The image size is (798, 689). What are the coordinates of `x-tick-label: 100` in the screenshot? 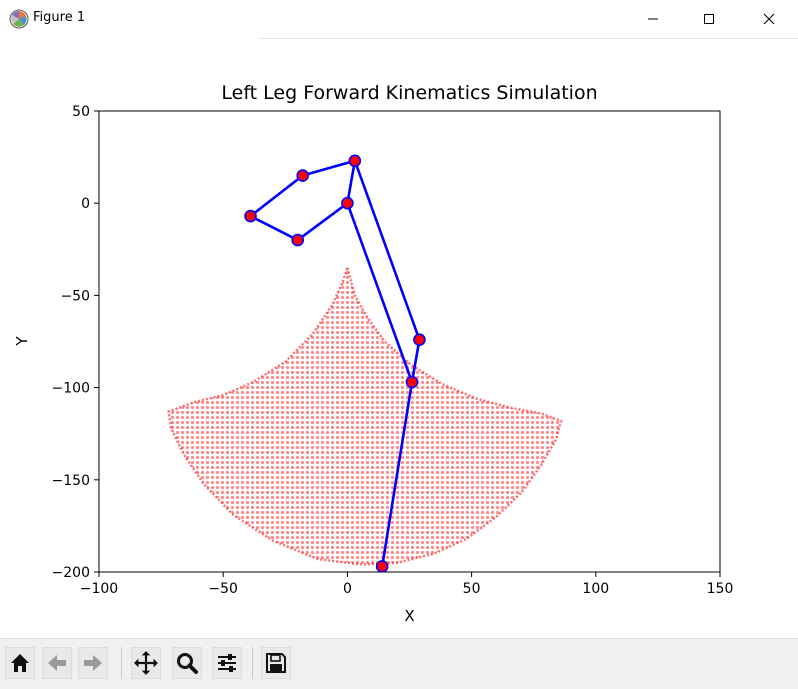 It's located at (595, 589).